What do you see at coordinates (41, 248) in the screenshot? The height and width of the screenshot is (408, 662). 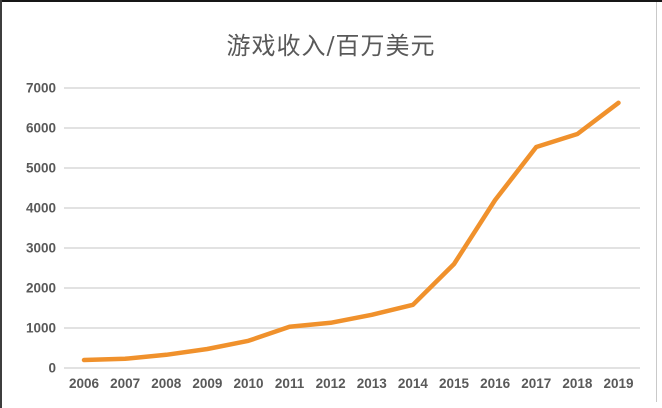 I see `y-axis-tick-label: 3000` at bounding box center [41, 248].